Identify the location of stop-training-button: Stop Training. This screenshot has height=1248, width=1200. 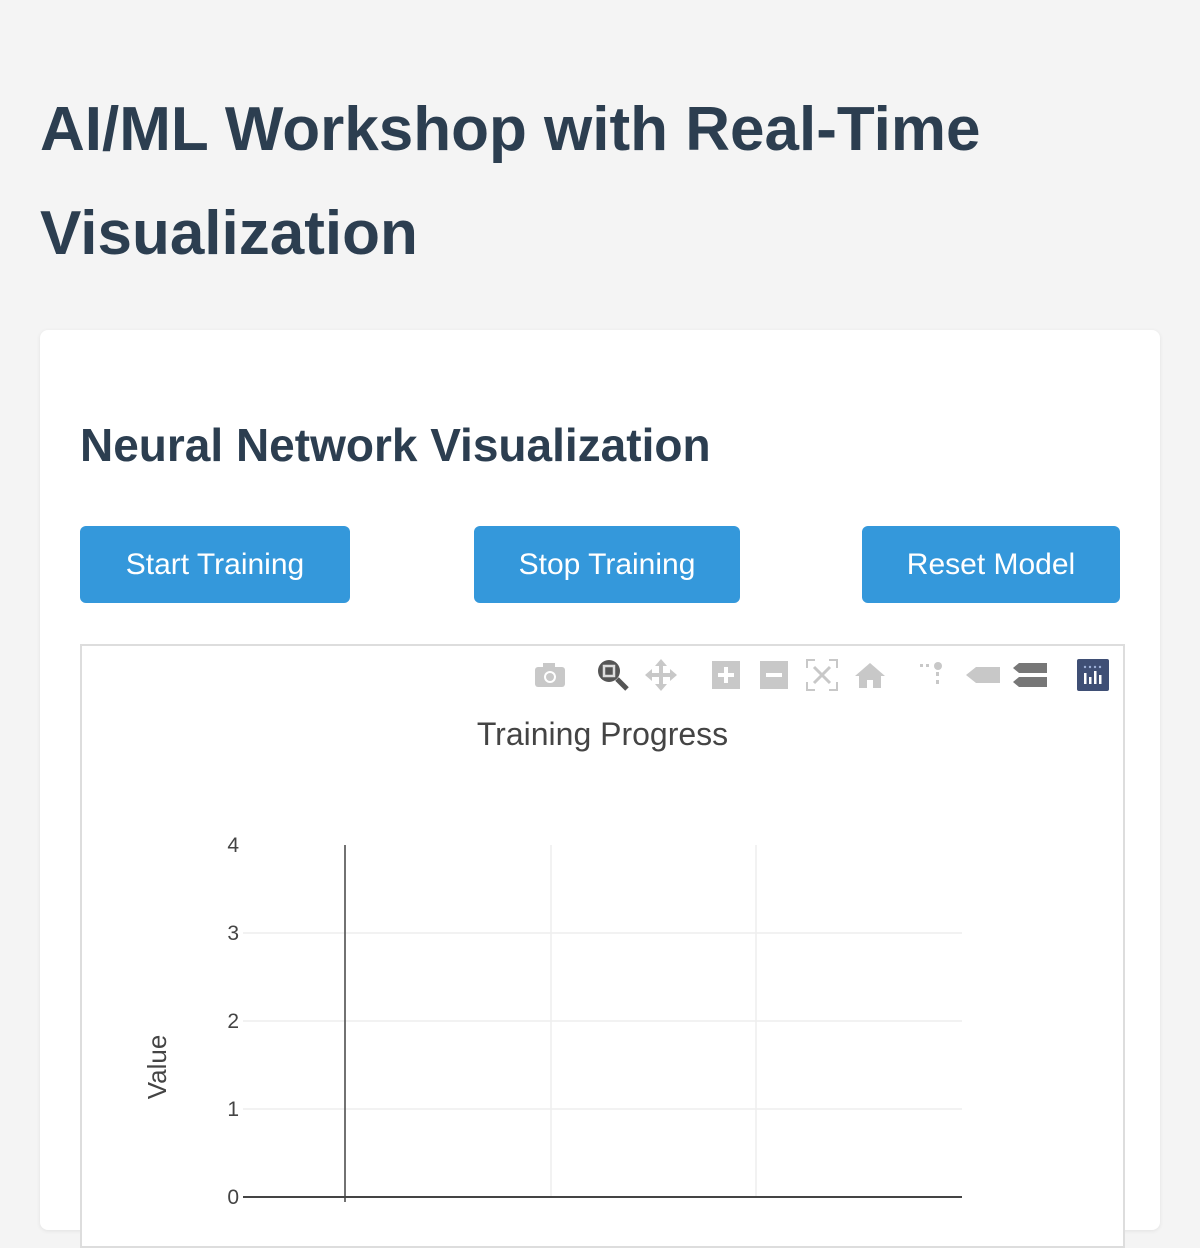
(607, 564).